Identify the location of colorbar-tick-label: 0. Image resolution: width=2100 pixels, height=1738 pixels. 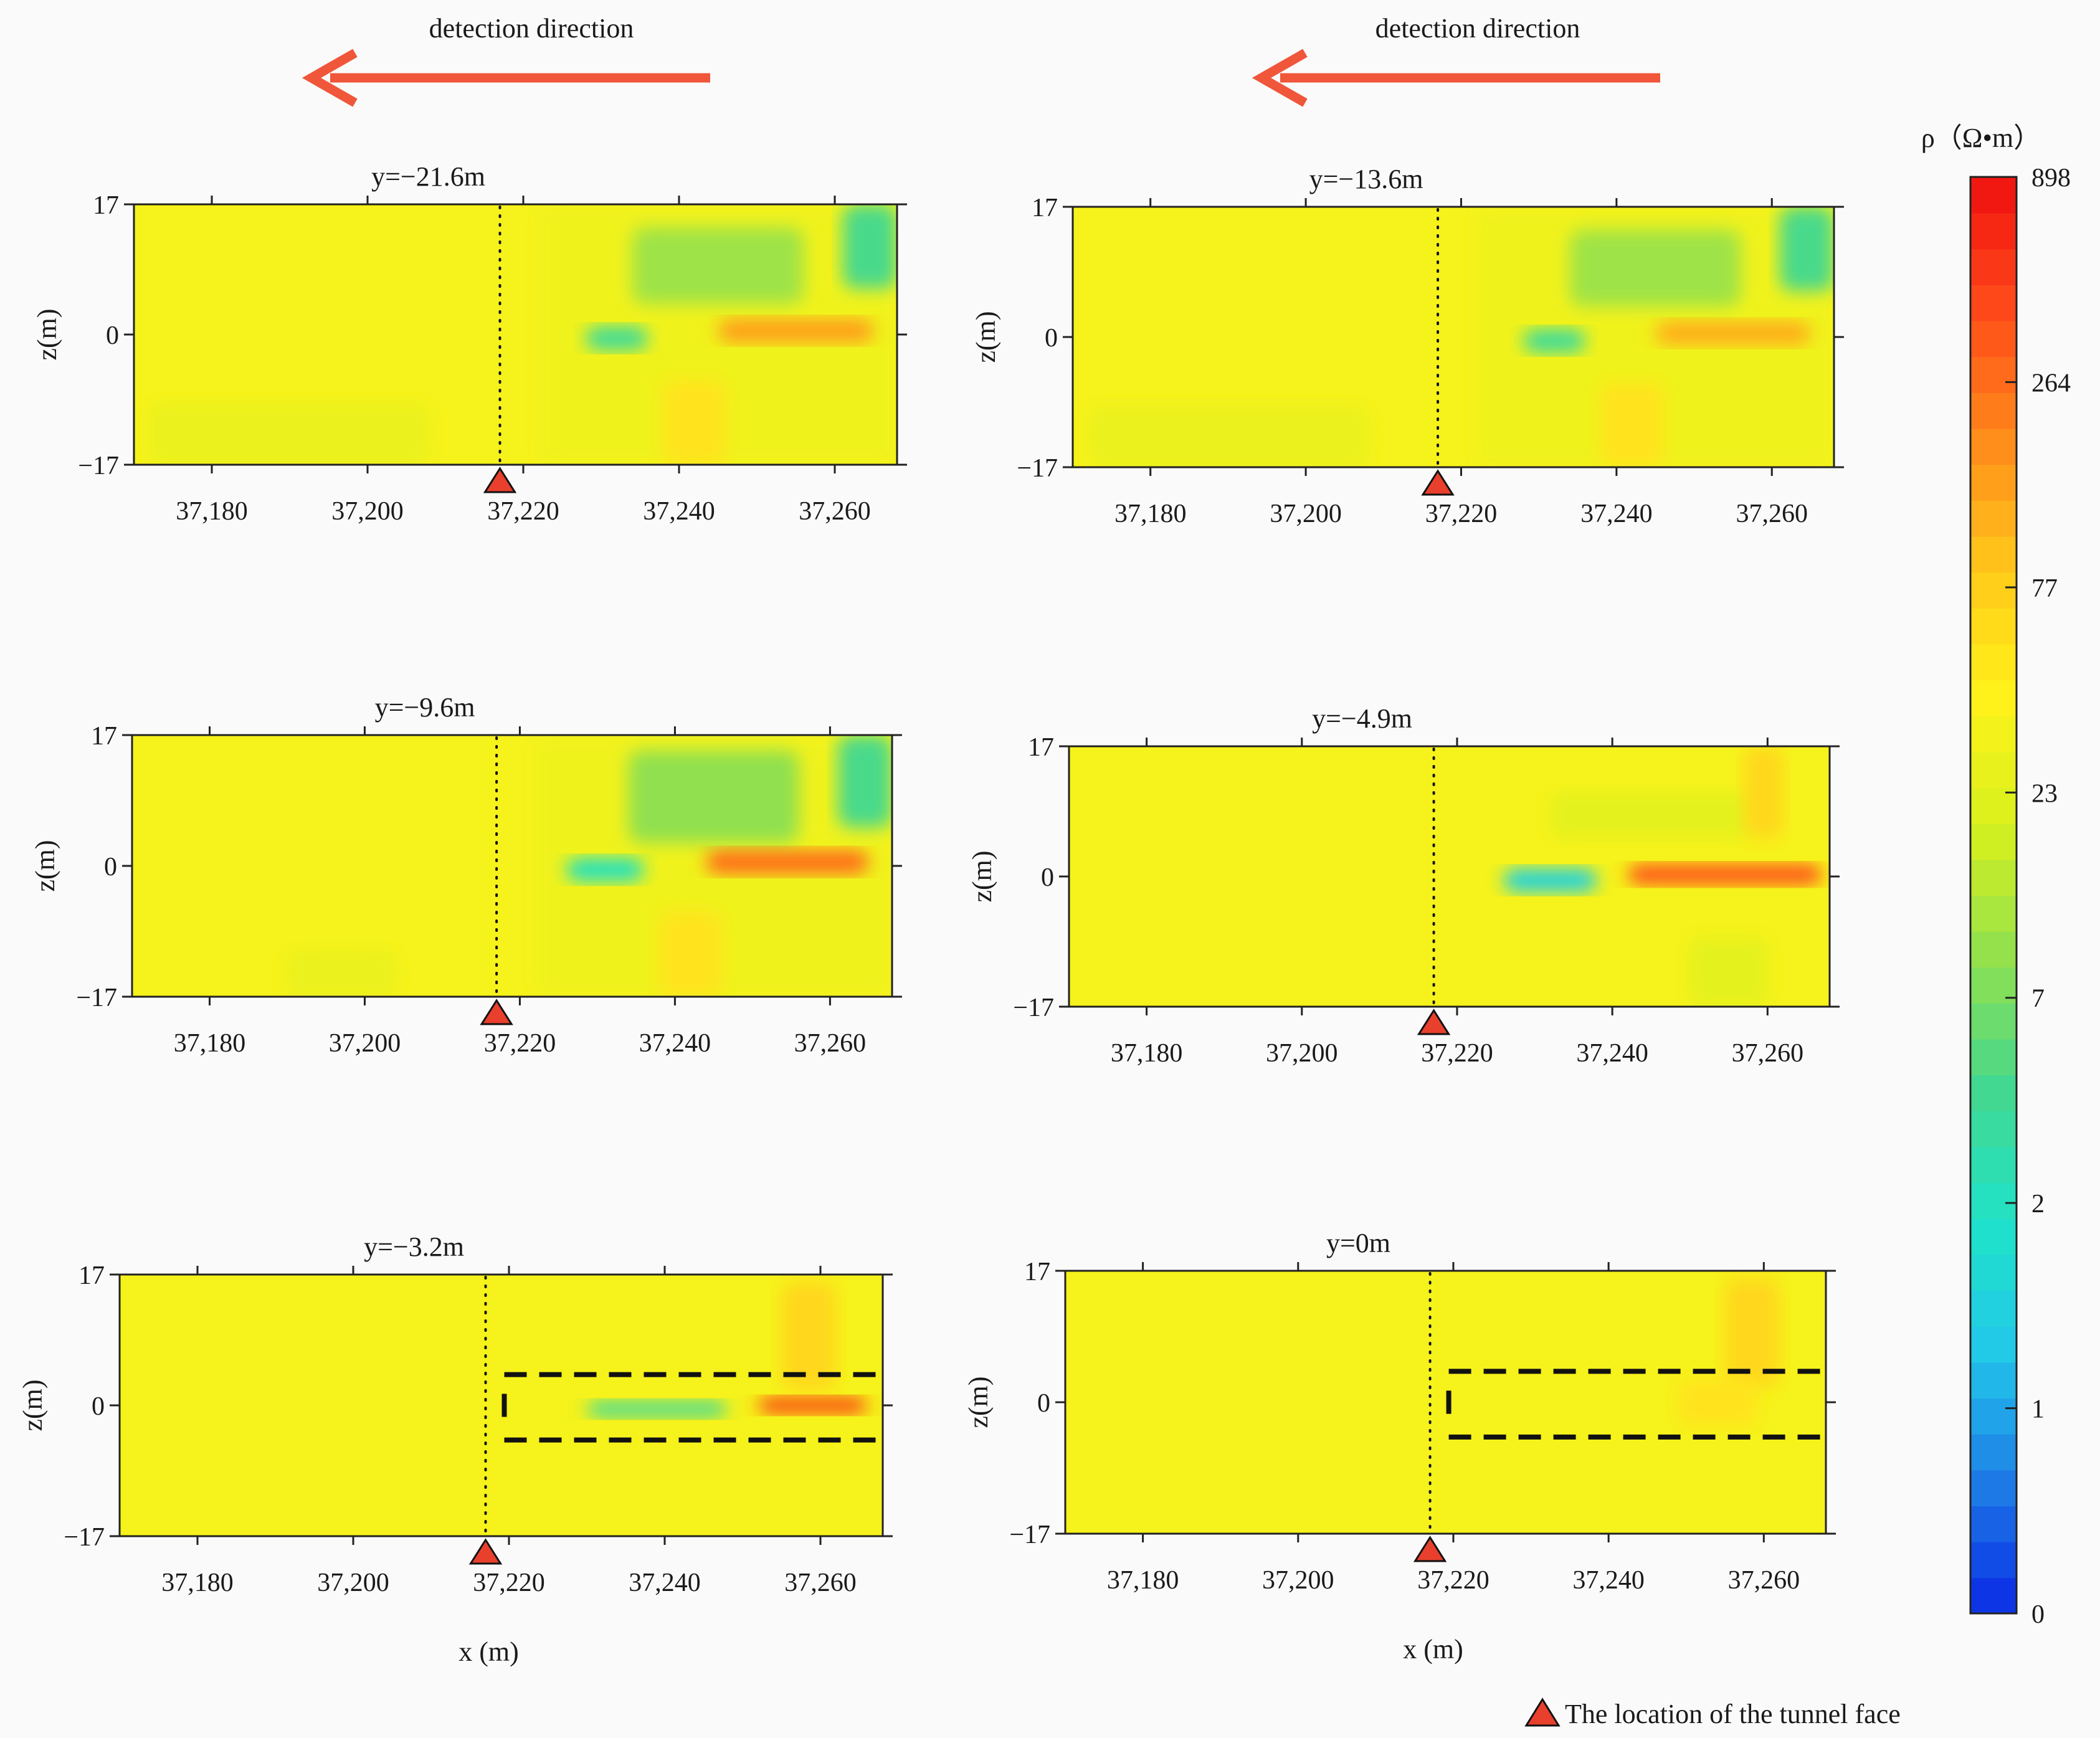
(2038, 1614).